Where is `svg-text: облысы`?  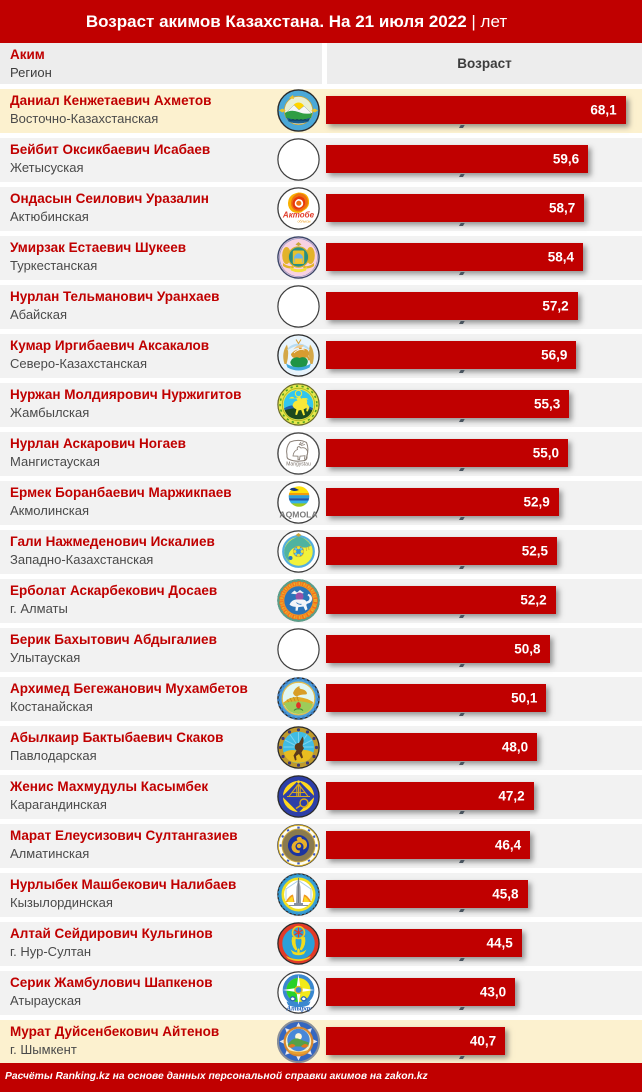 svg-text: облысы is located at coordinates (304, 222).